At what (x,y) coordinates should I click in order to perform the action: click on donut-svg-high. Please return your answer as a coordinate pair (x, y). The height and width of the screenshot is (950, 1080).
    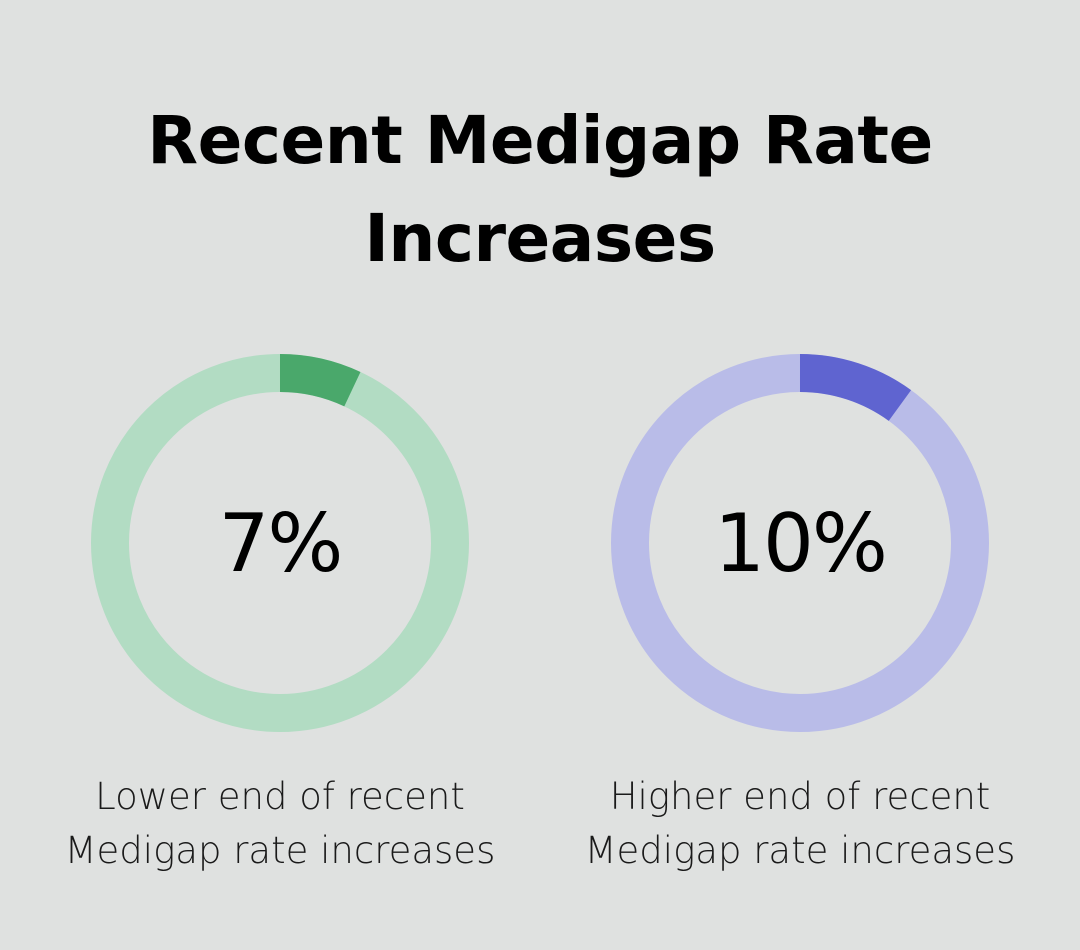
    Looking at the image, I should click on (800, 543).